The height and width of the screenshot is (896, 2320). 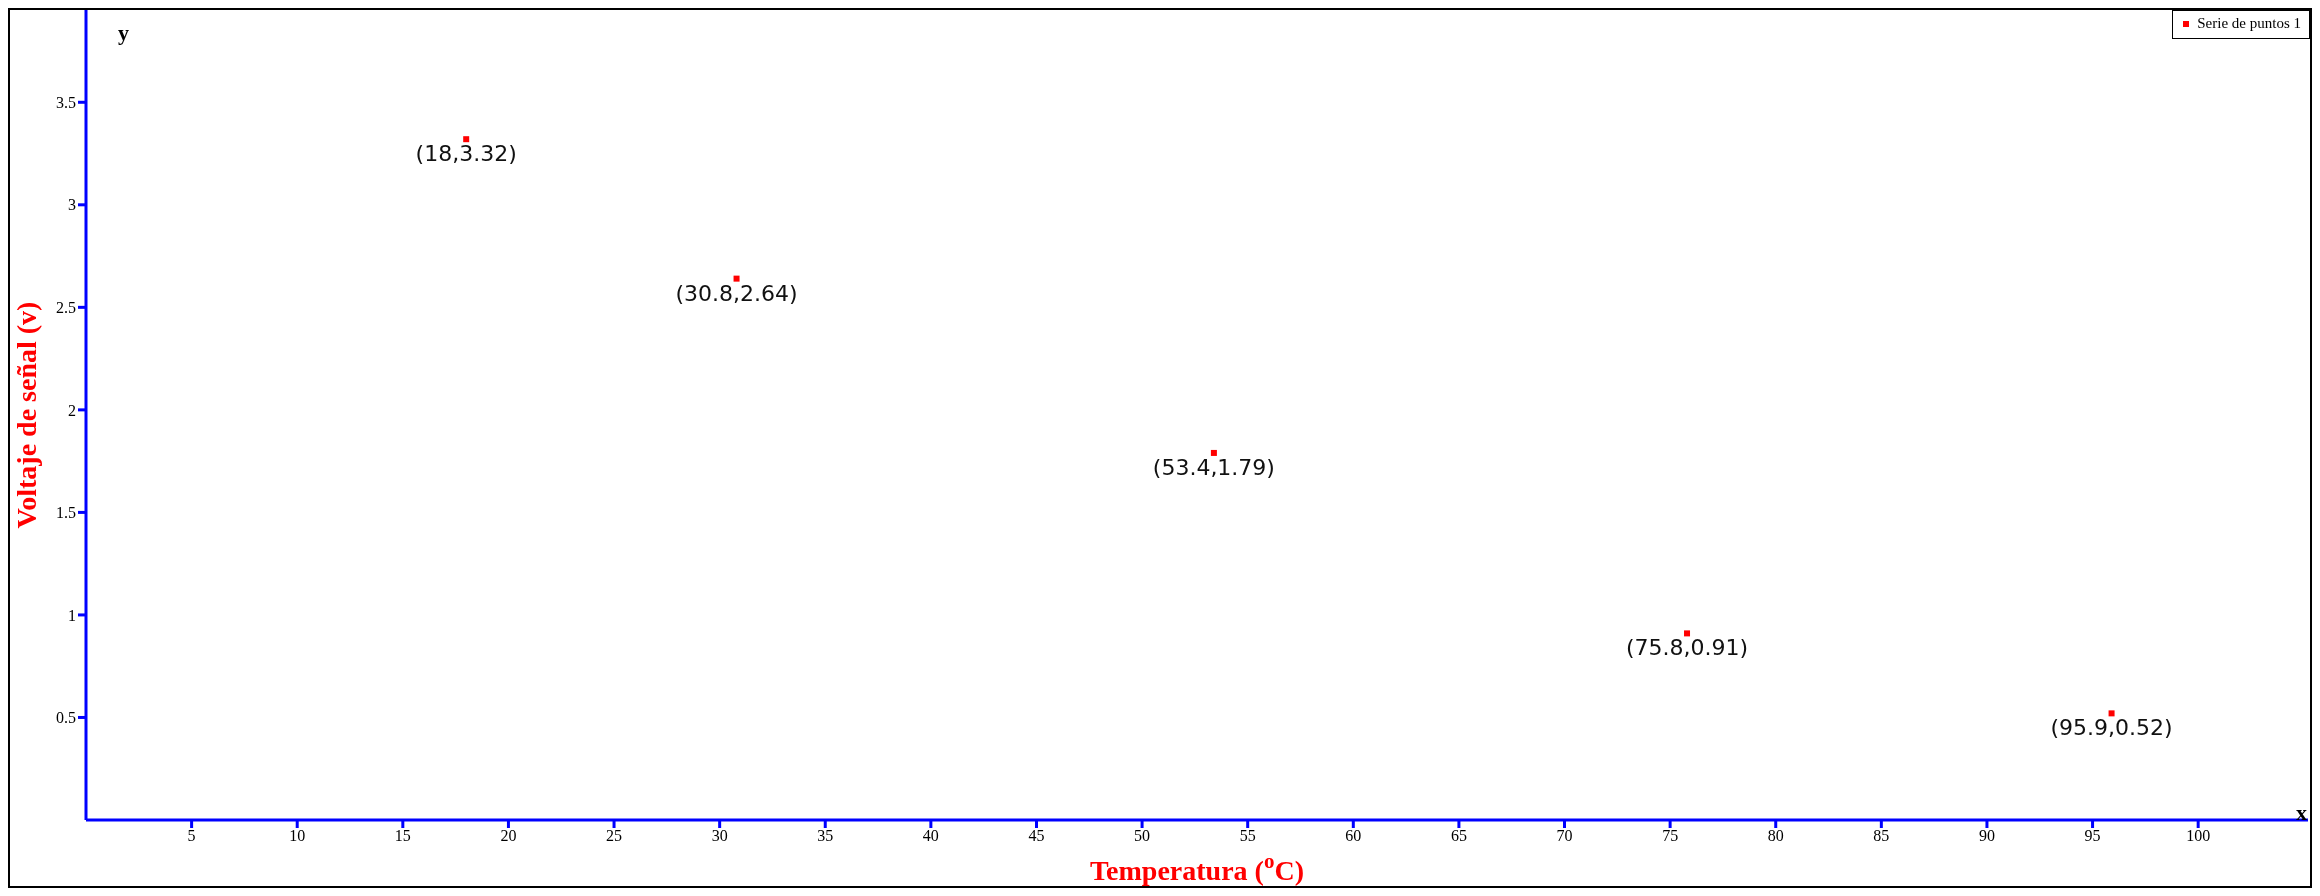 What do you see at coordinates (466, 154) in the screenshot?
I see `data-label: (18,3.32)` at bounding box center [466, 154].